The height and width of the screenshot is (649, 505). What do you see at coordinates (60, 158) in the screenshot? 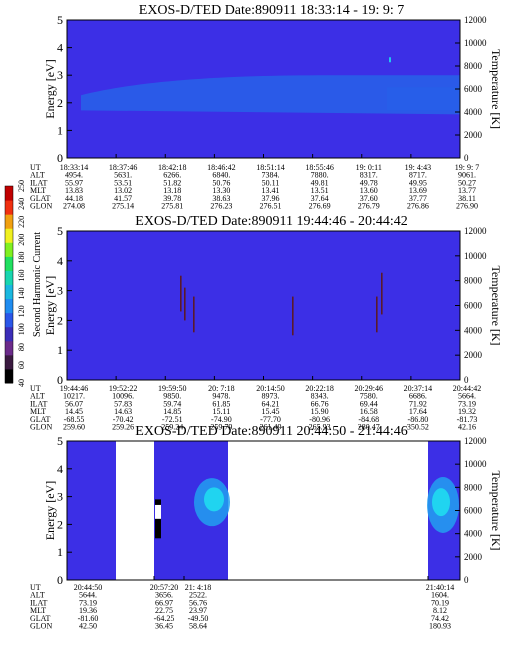
I see `y-tick-label: 0` at bounding box center [60, 158].